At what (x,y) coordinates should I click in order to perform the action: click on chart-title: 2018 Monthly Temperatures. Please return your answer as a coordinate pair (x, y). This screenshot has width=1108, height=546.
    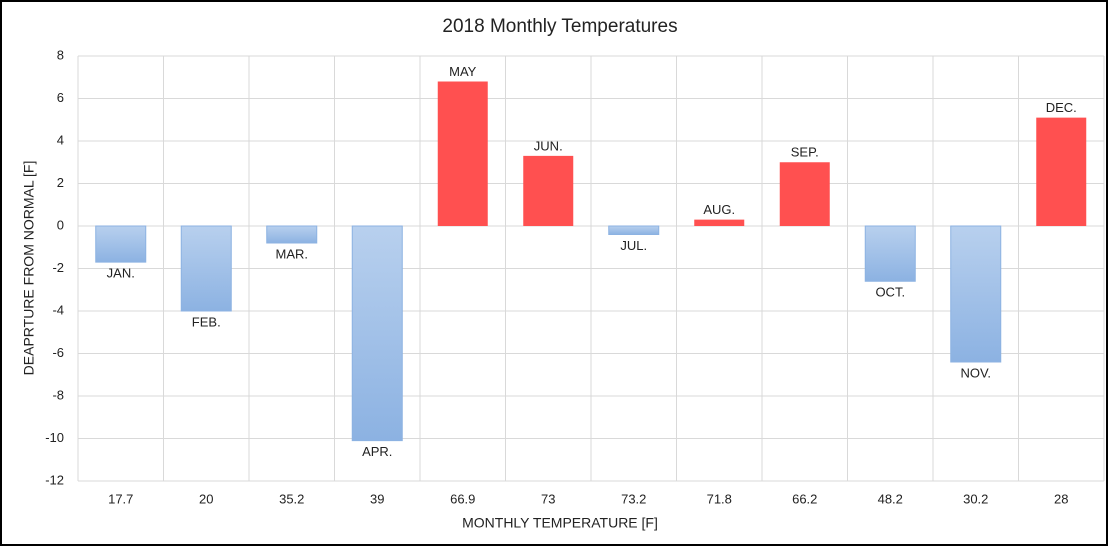
    Looking at the image, I should click on (559, 26).